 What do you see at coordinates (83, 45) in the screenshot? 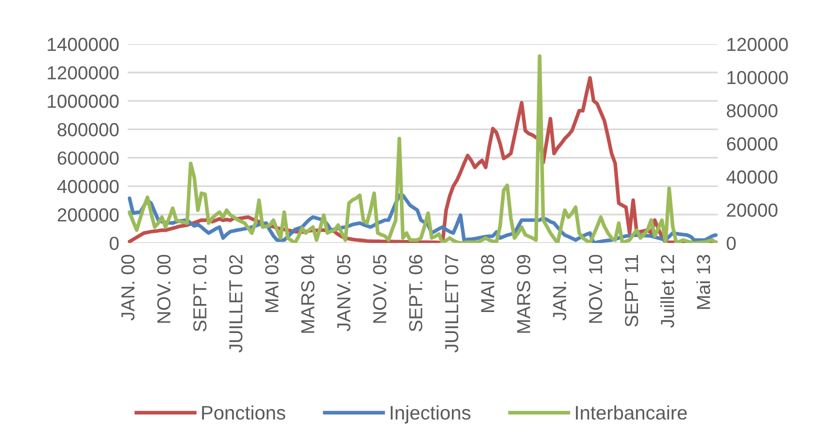
I see `y-tick-label: 1400000` at bounding box center [83, 45].